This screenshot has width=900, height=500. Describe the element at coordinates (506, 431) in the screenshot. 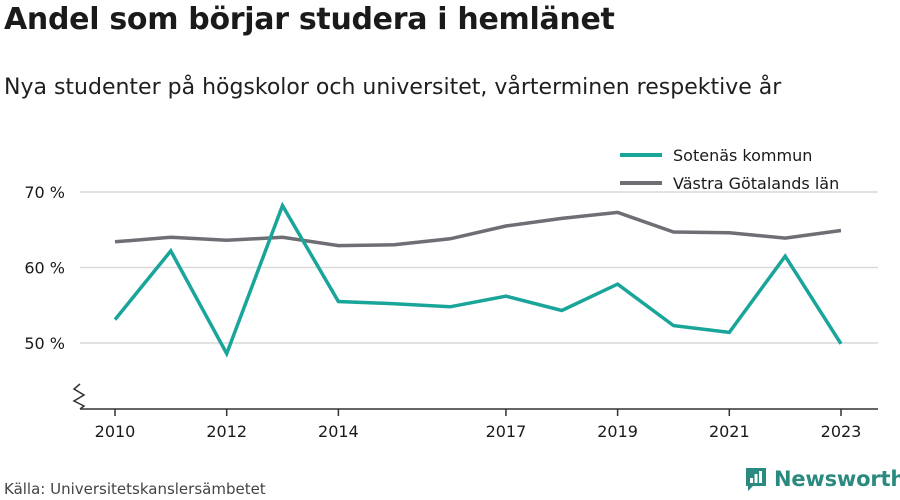

I see `x-tick-label: 2017` at that location.